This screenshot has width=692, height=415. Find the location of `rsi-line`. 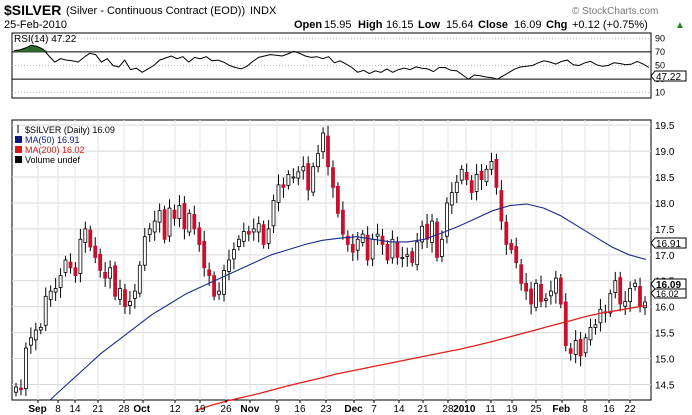

rsi-line is located at coordinates (331, 62).